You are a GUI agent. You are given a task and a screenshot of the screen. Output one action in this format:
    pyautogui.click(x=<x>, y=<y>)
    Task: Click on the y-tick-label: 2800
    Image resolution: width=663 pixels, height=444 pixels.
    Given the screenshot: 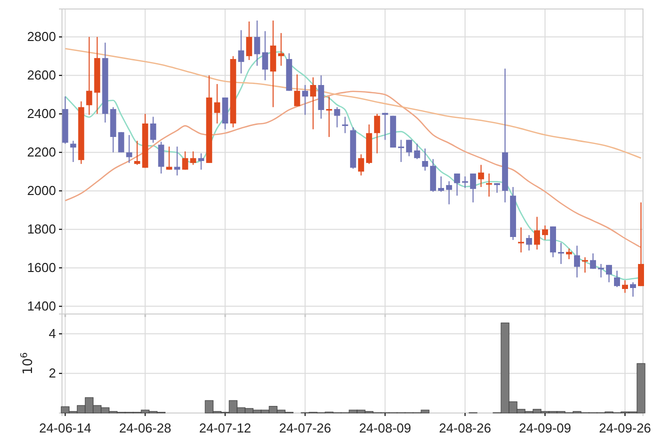 What is the action you would take?
    pyautogui.click(x=41, y=36)
    